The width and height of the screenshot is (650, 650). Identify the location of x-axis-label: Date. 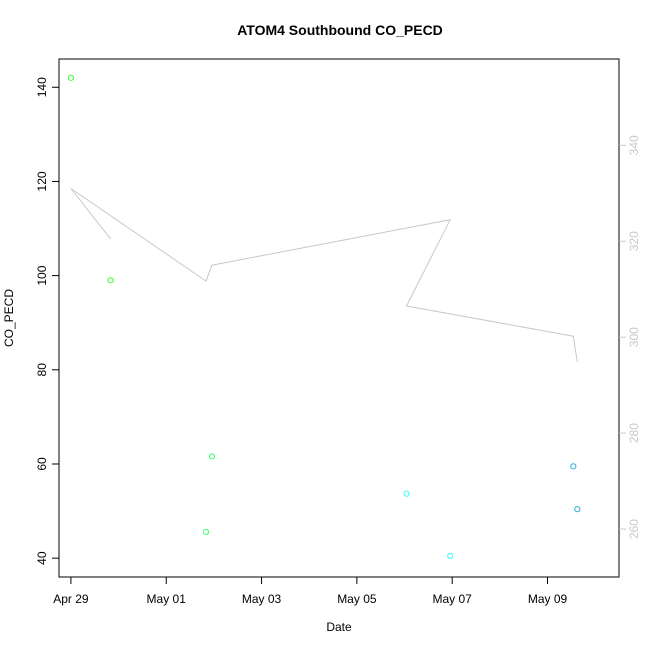
(339, 627).